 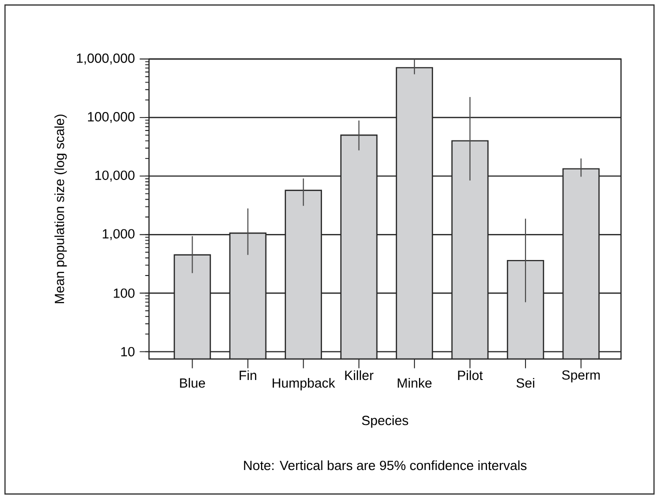 I want to click on x-tick-label: Pilot, so click(x=470, y=375).